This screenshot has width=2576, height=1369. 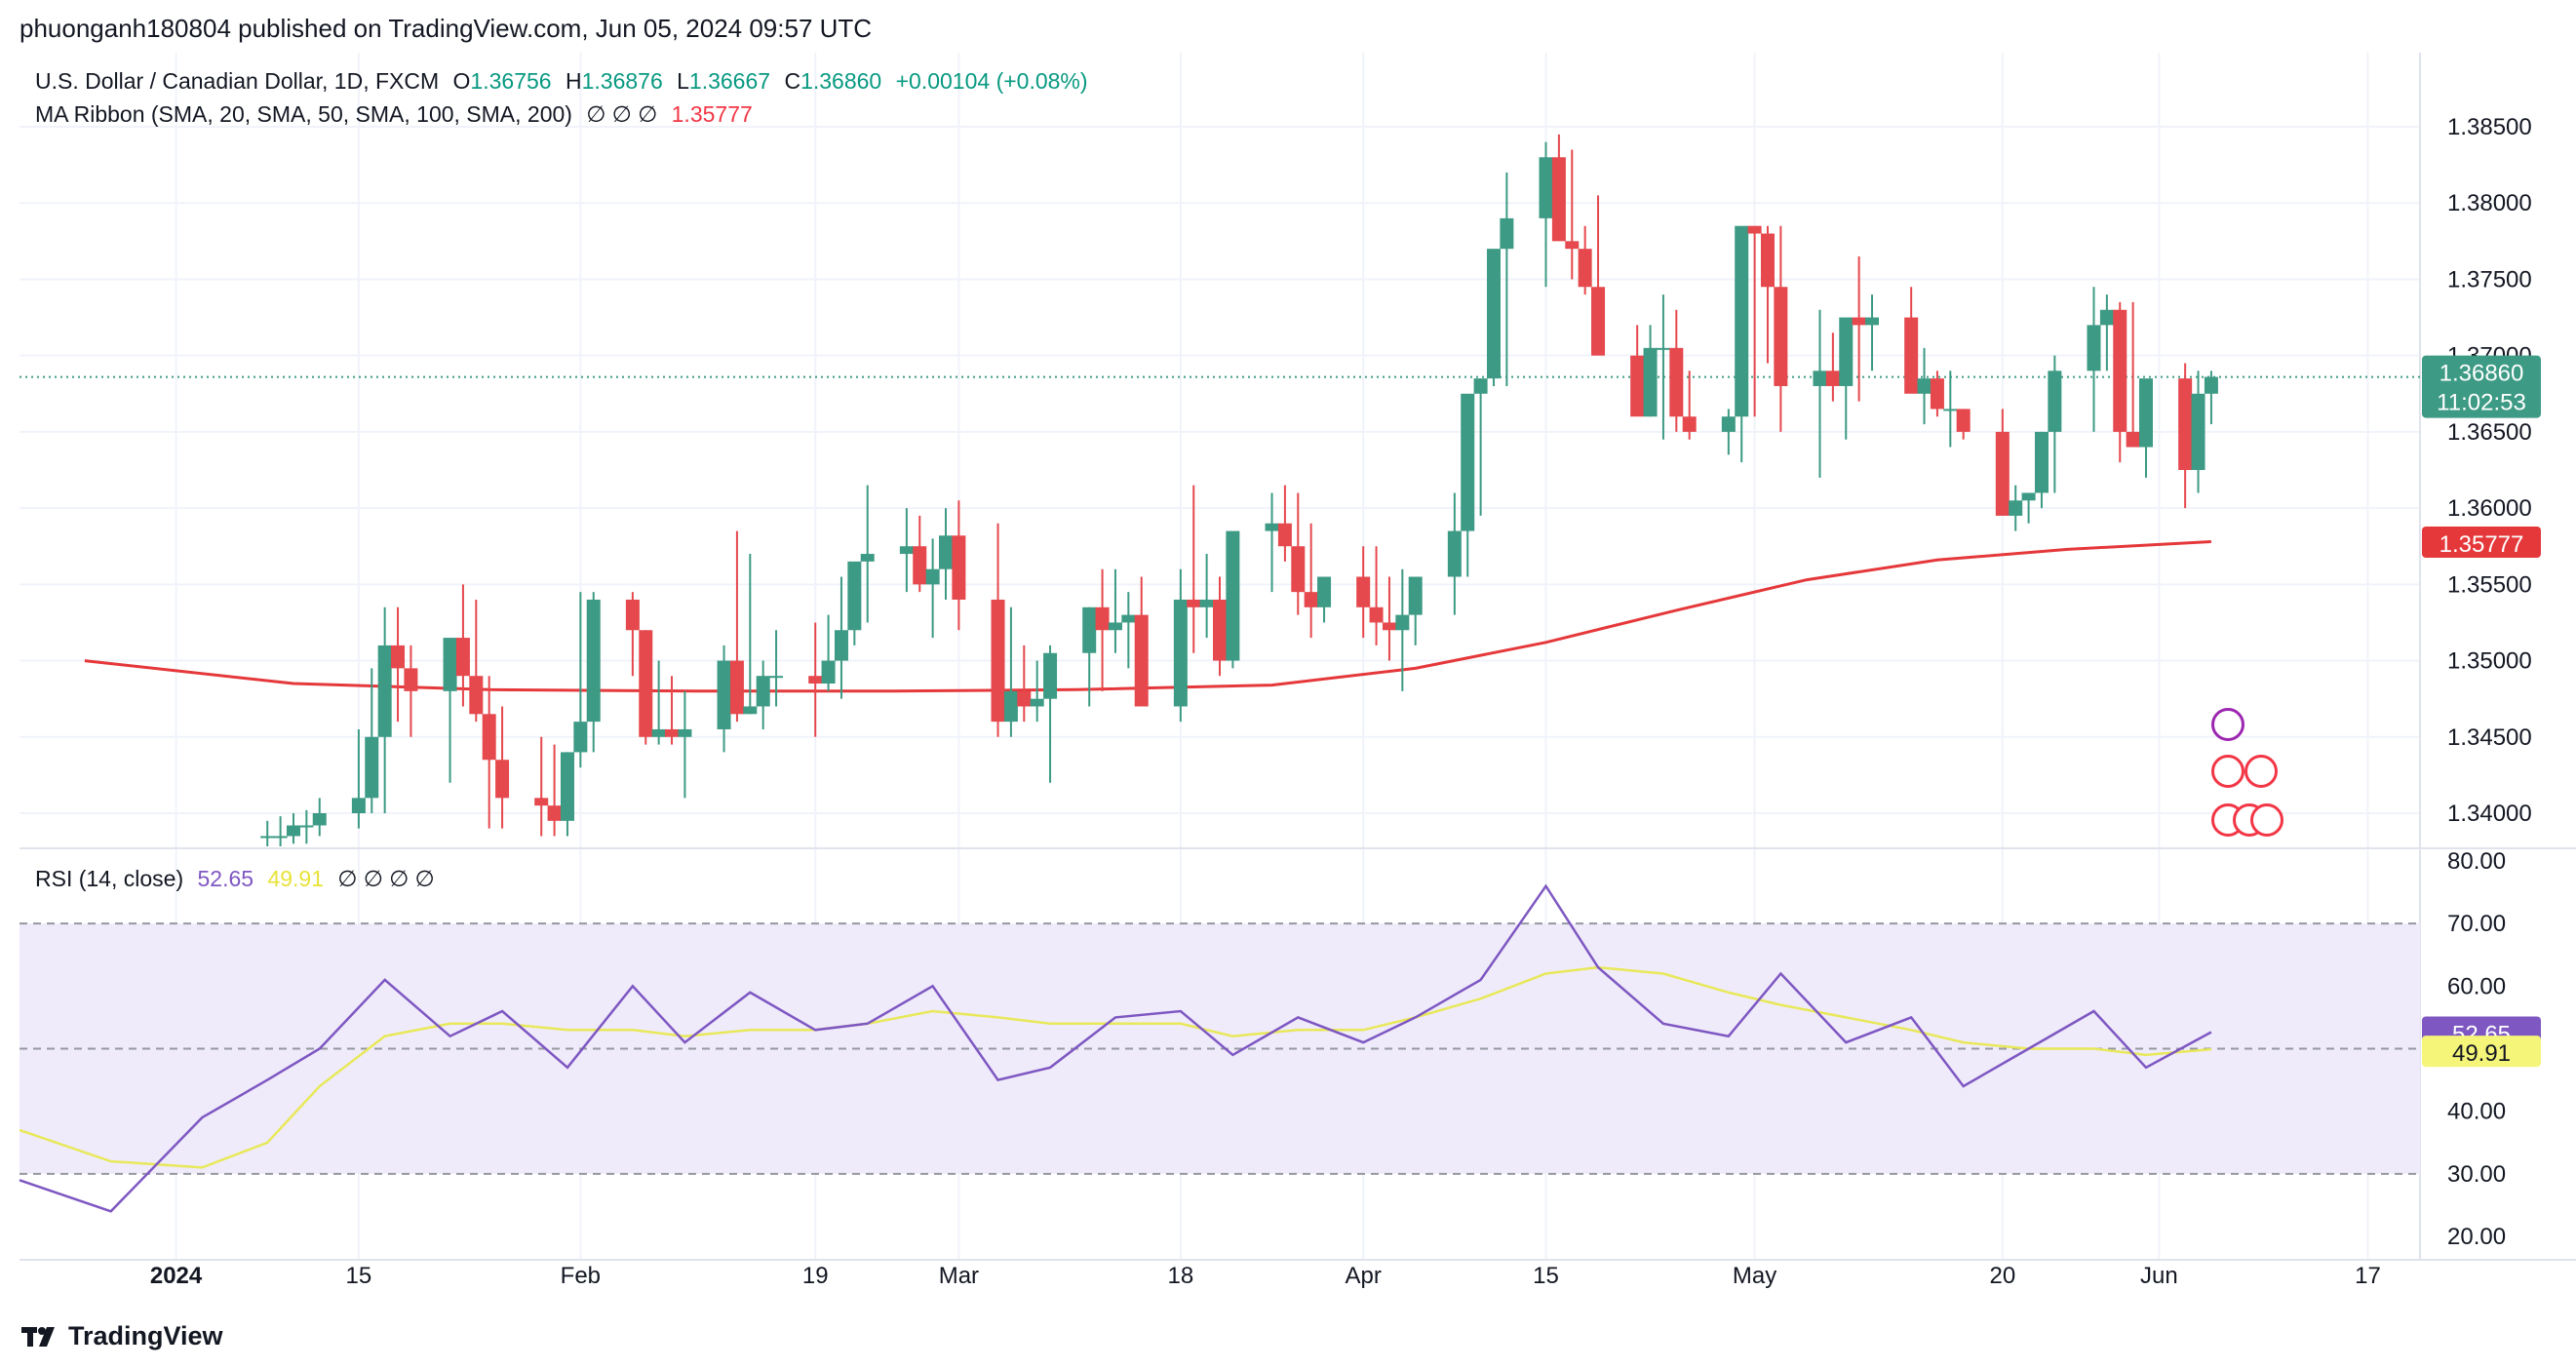 What do you see at coordinates (2261, 772) in the screenshot?
I see `us-flag-icon` at bounding box center [2261, 772].